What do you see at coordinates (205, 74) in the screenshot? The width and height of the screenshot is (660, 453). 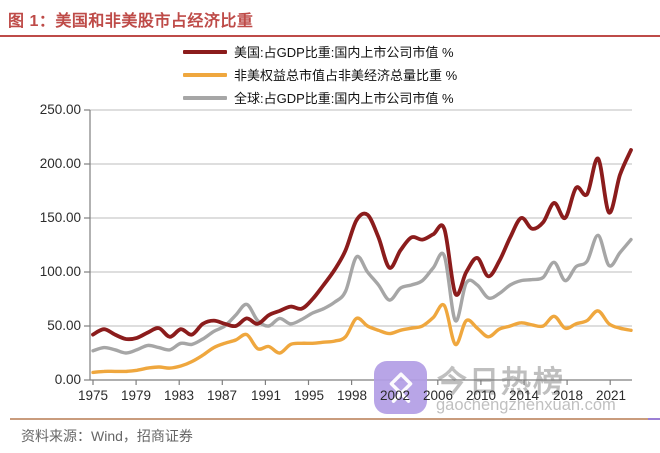 I see `legend-line-swatch-nonus` at bounding box center [205, 74].